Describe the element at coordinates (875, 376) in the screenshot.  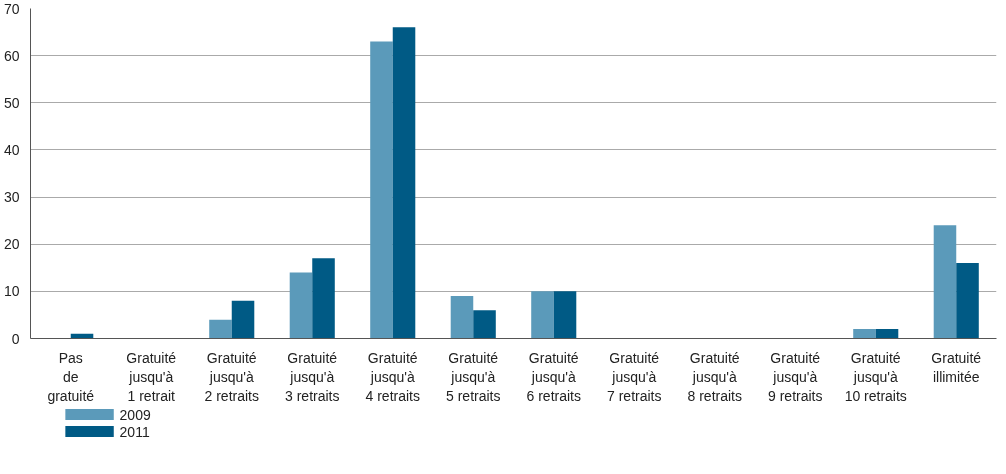
I see `x-tick-label: Gratuité jusqu'à 10 retraits` at that location.